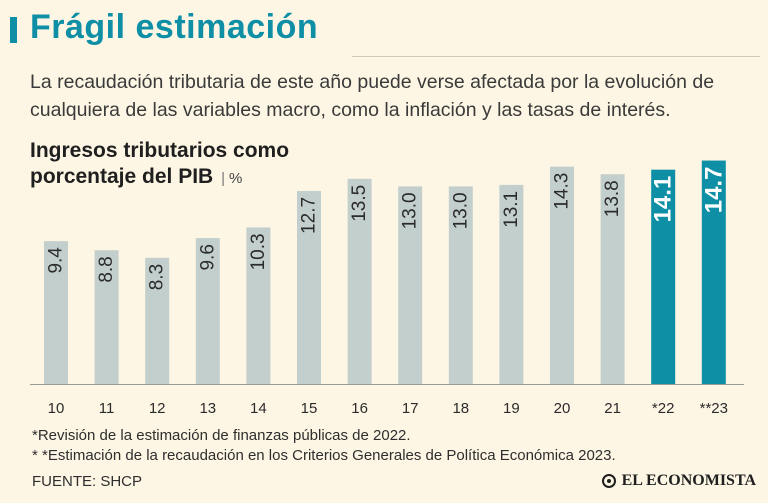 This screenshot has height=503, width=768. Describe the element at coordinates (511, 408) in the screenshot. I see `x-tick-label: 19` at that location.